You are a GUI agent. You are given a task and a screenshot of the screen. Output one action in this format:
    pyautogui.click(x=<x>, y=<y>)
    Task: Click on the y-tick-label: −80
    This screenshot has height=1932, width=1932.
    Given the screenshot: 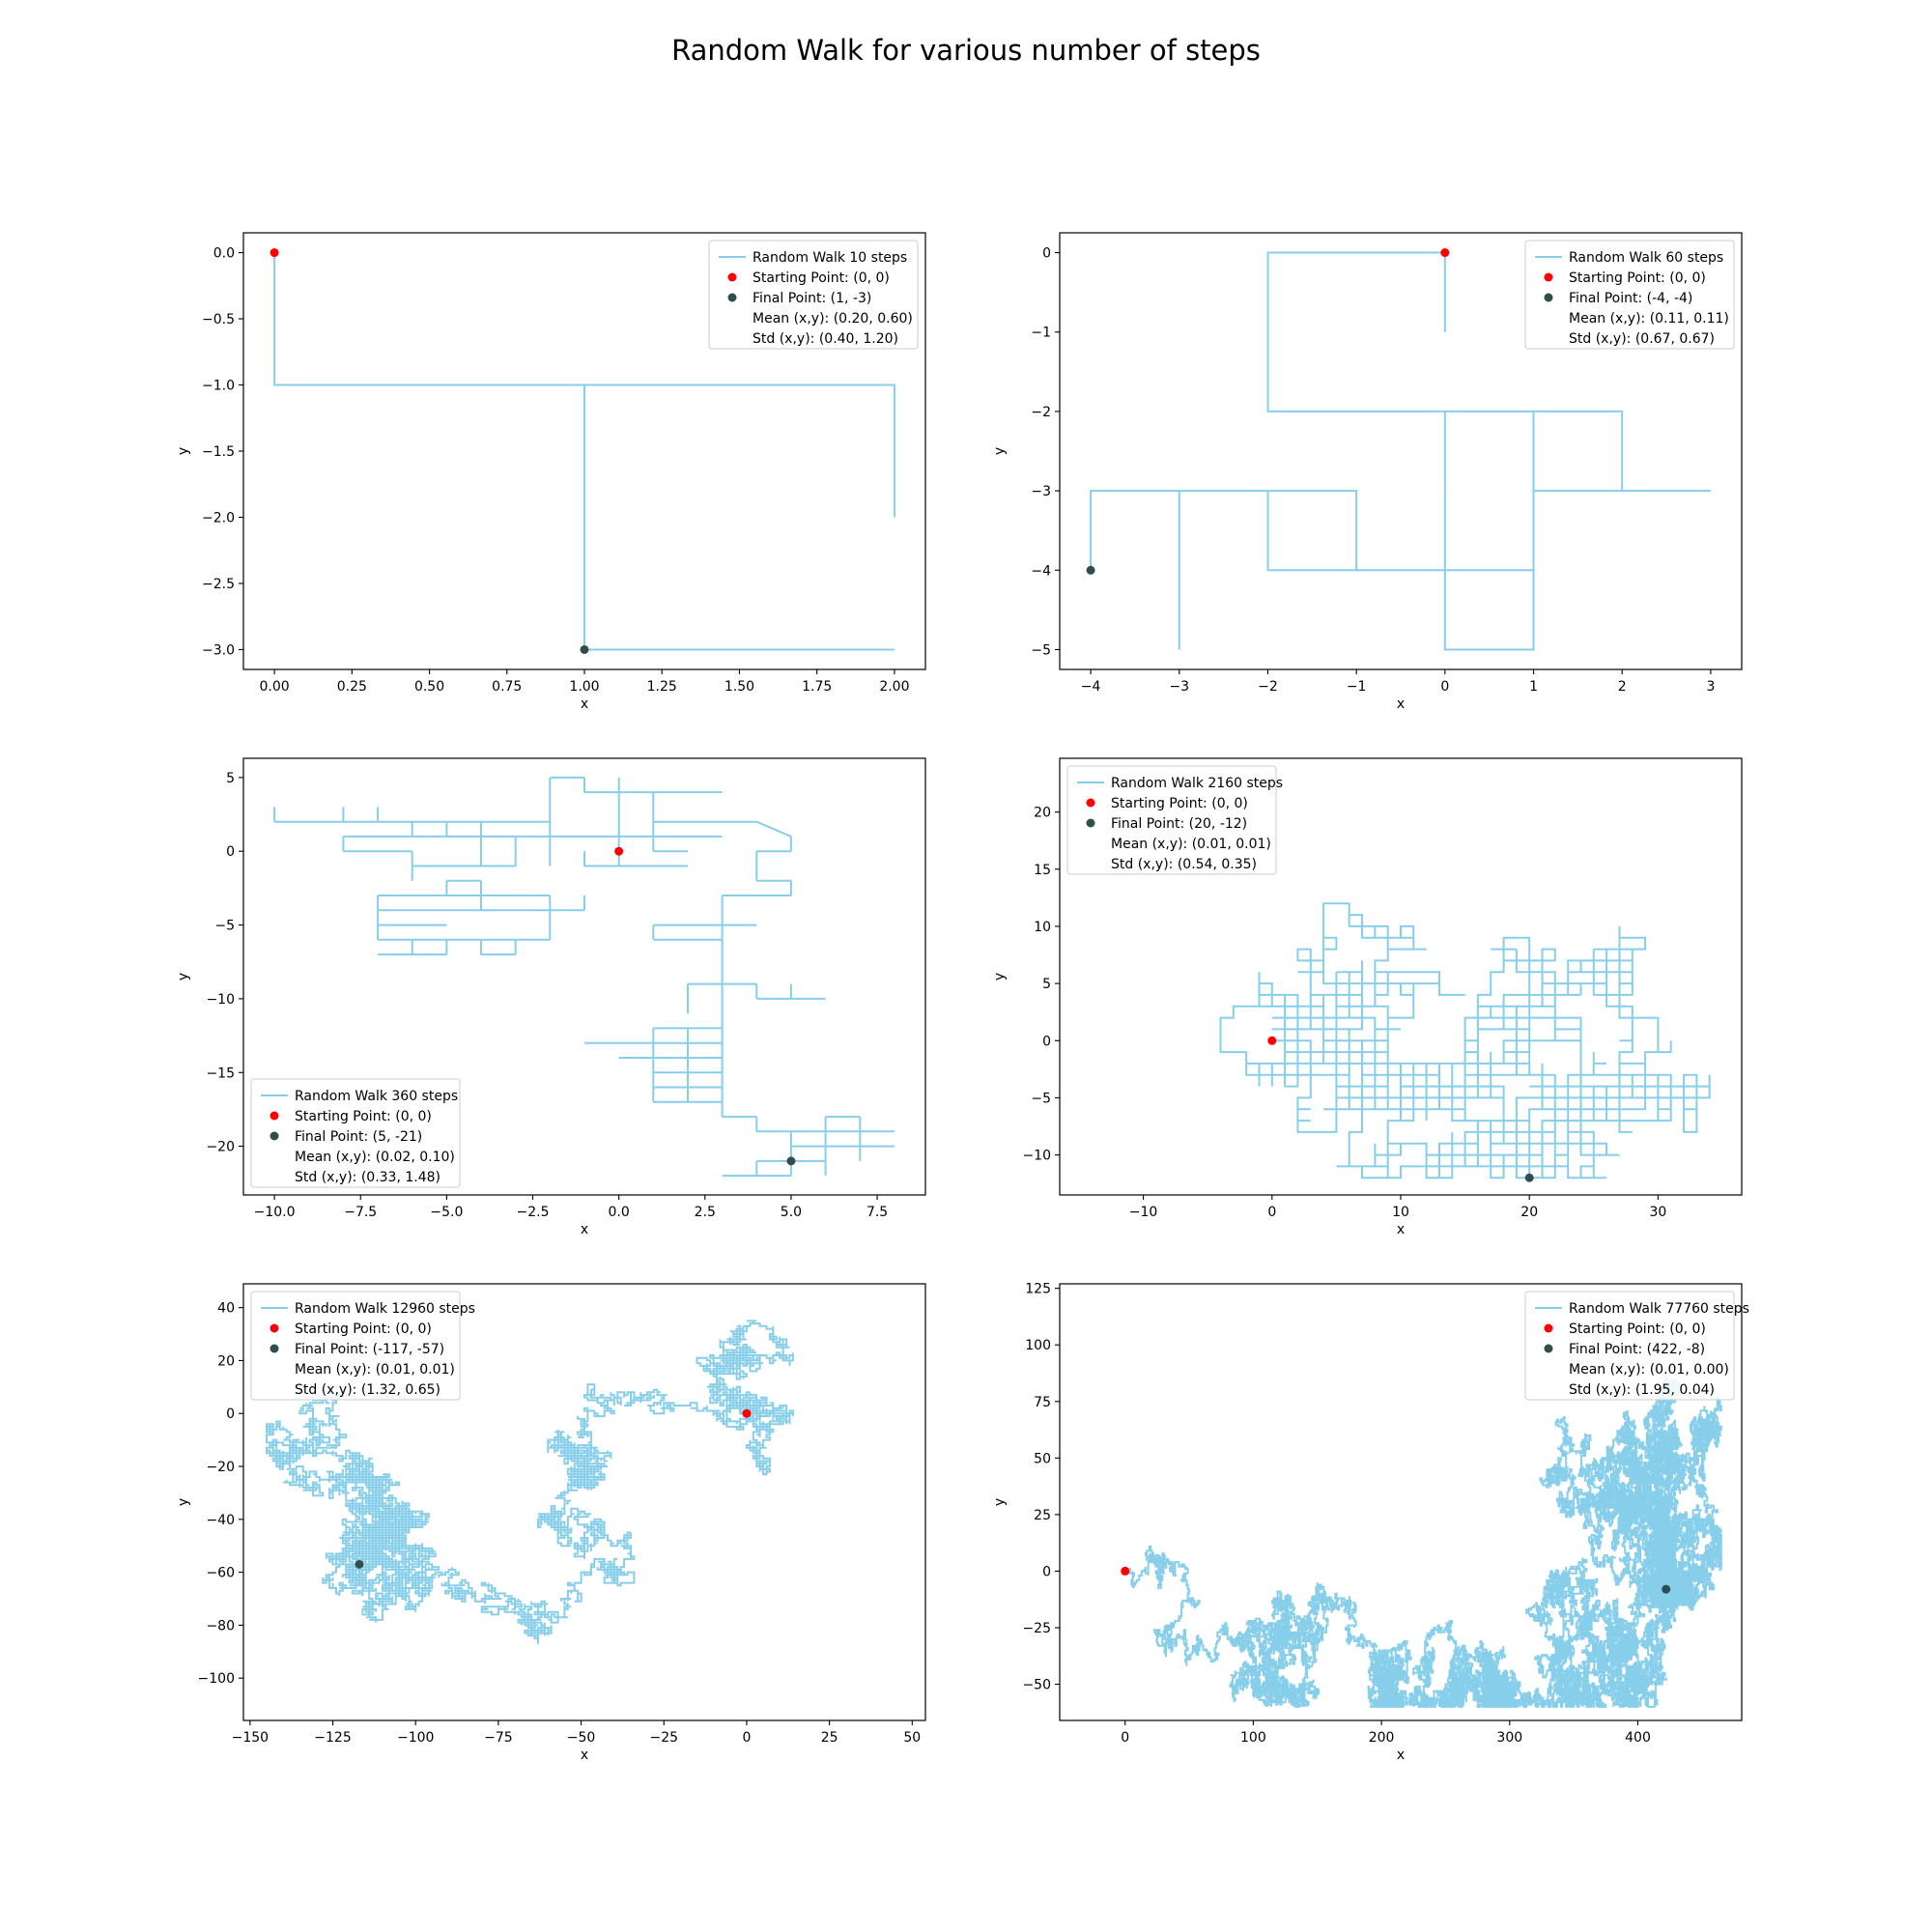 What is the action you would take?
    pyautogui.click(x=220, y=1626)
    